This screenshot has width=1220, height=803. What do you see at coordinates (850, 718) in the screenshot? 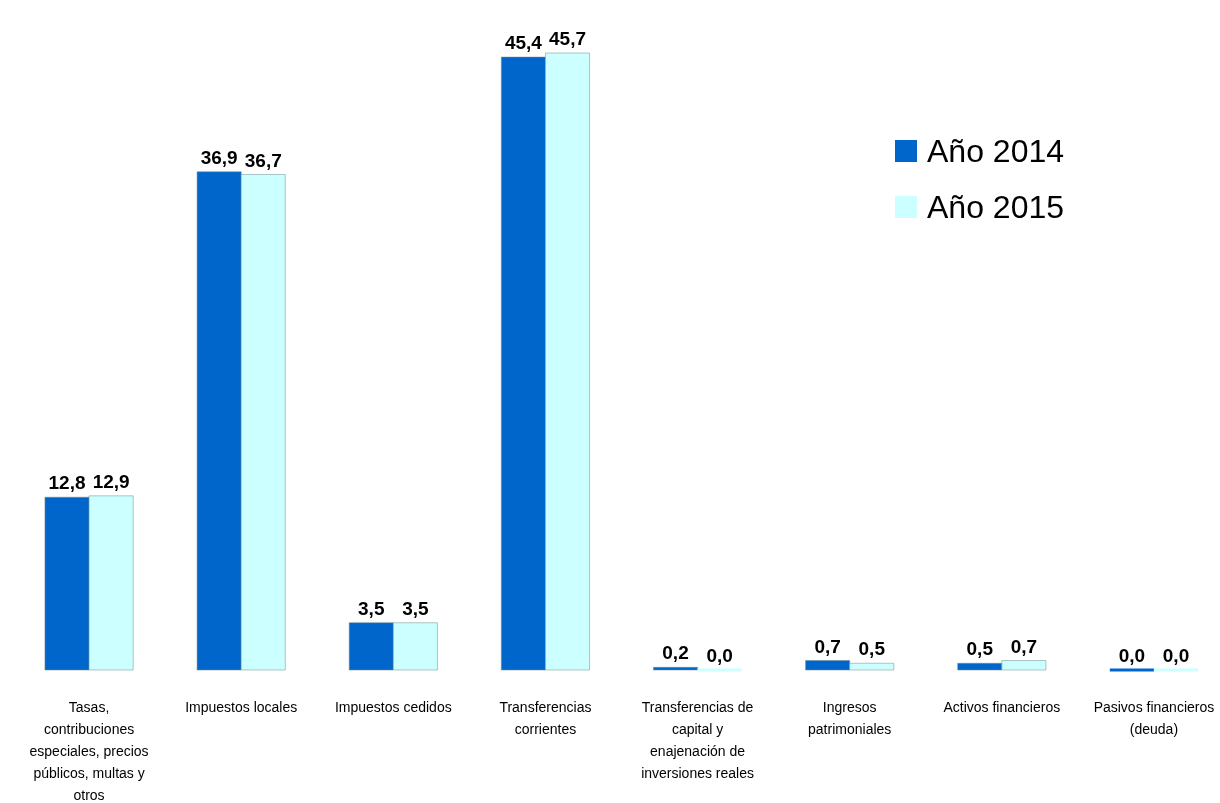
I see `x-tick-label: Ingresos patrimoniales` at bounding box center [850, 718].